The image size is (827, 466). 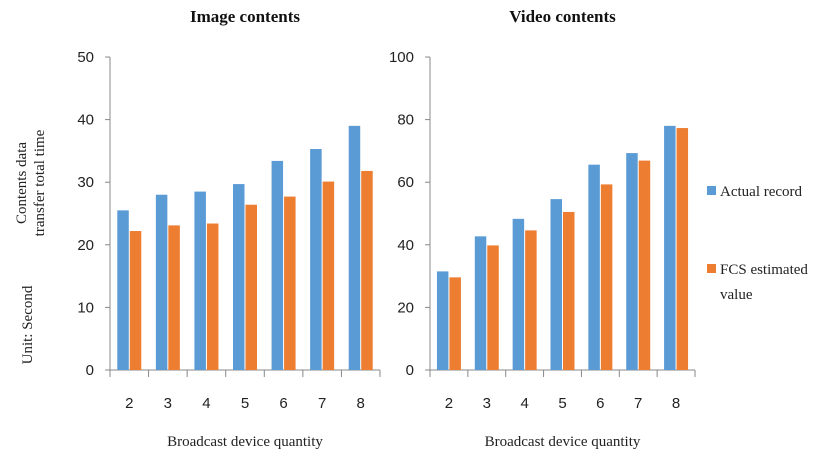 What do you see at coordinates (757, 243) in the screenshot?
I see `legend: Actual record FCS estimated value` at bounding box center [757, 243].